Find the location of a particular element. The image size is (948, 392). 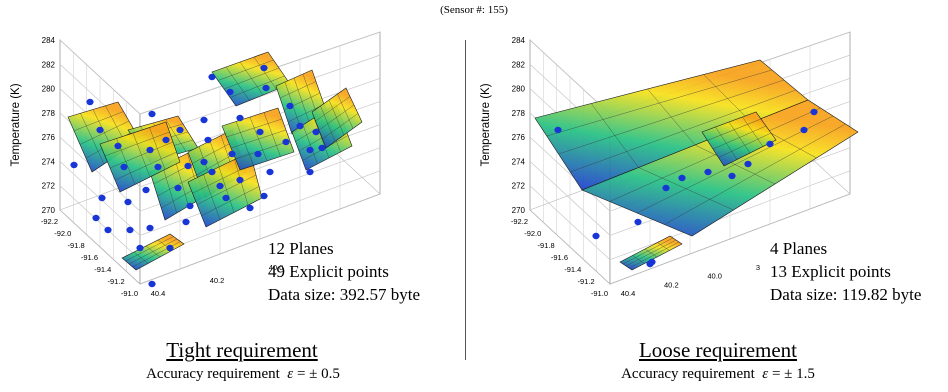

explicit-points-count: 49 Explicit points is located at coordinates (328, 271).